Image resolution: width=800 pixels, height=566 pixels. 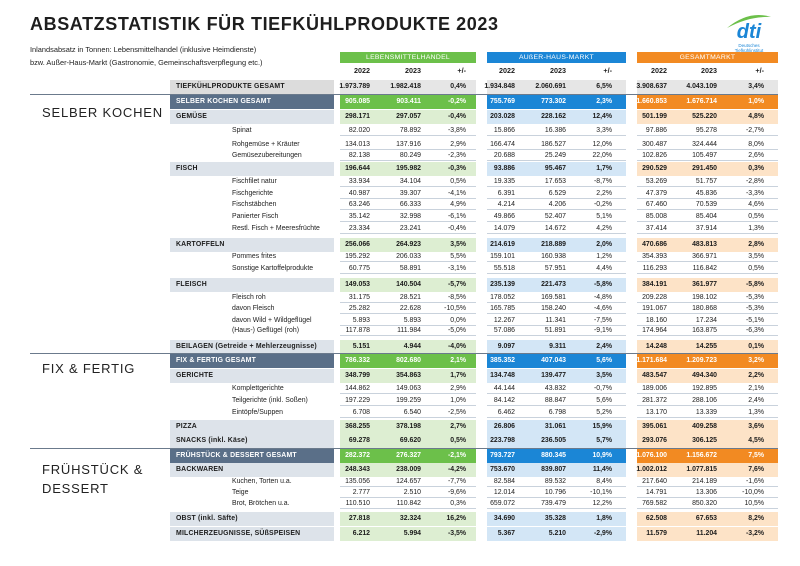 What do you see at coordinates (456, 518) in the screenshot?
I see `row-value: 16,2%` at bounding box center [456, 518].